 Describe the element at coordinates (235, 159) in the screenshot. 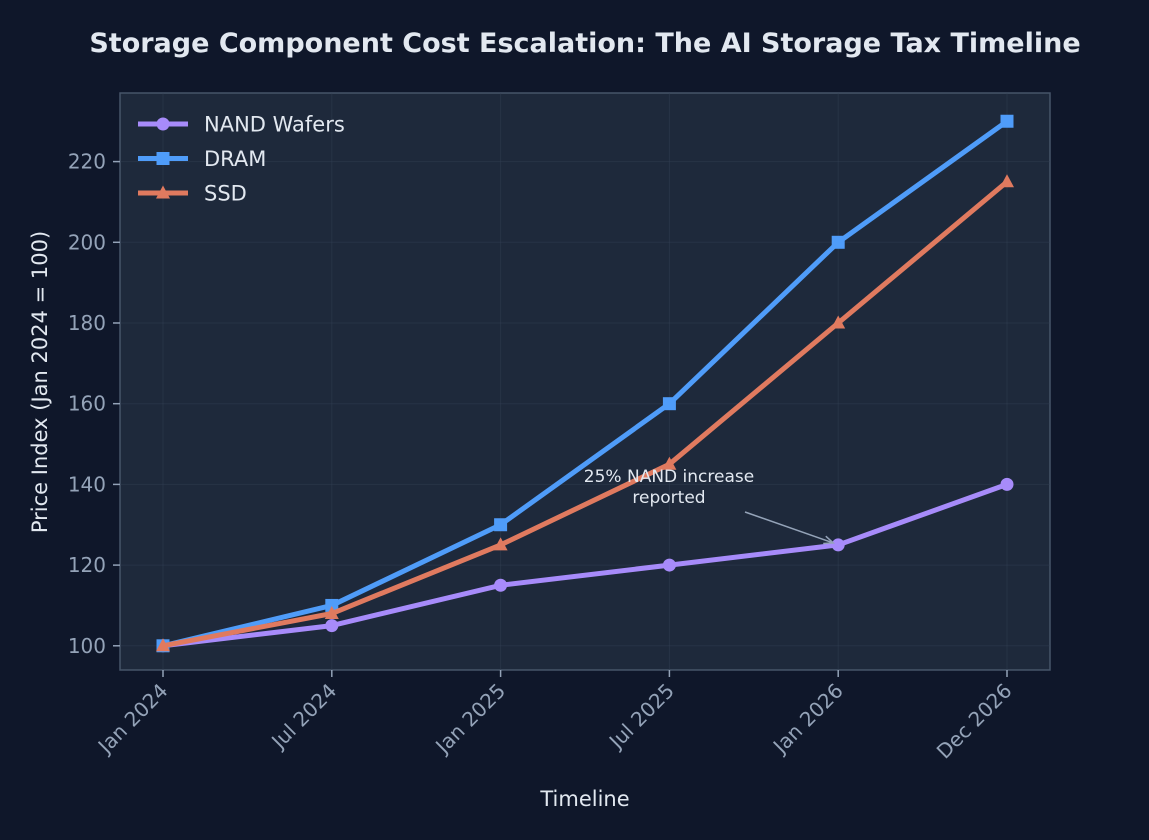

I see `legend-label: DRAM` at that location.